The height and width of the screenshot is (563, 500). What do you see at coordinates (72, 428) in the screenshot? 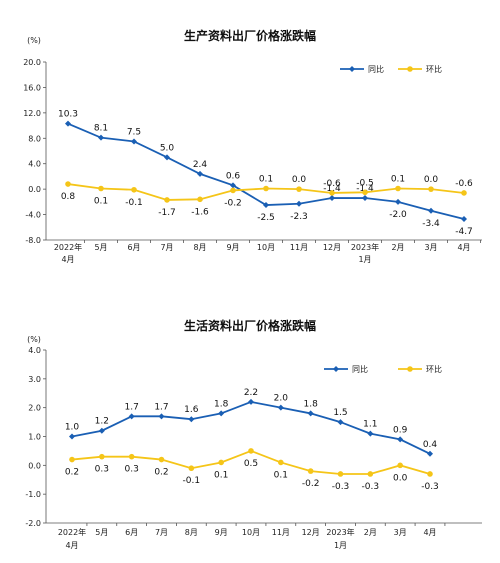
I see `data-label: 1.0` at bounding box center [72, 428].